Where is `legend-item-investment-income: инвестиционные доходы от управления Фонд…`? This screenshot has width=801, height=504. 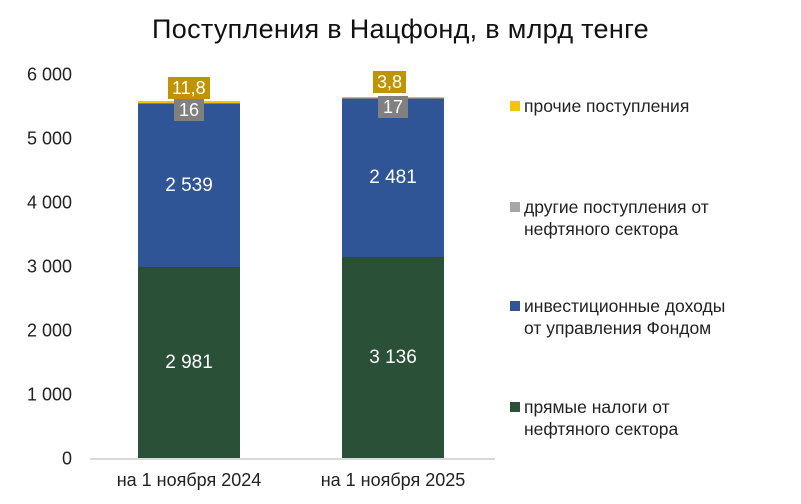
legend-item-investment-income: инвестиционные доходы от управления Фонд… is located at coordinates (650, 317).